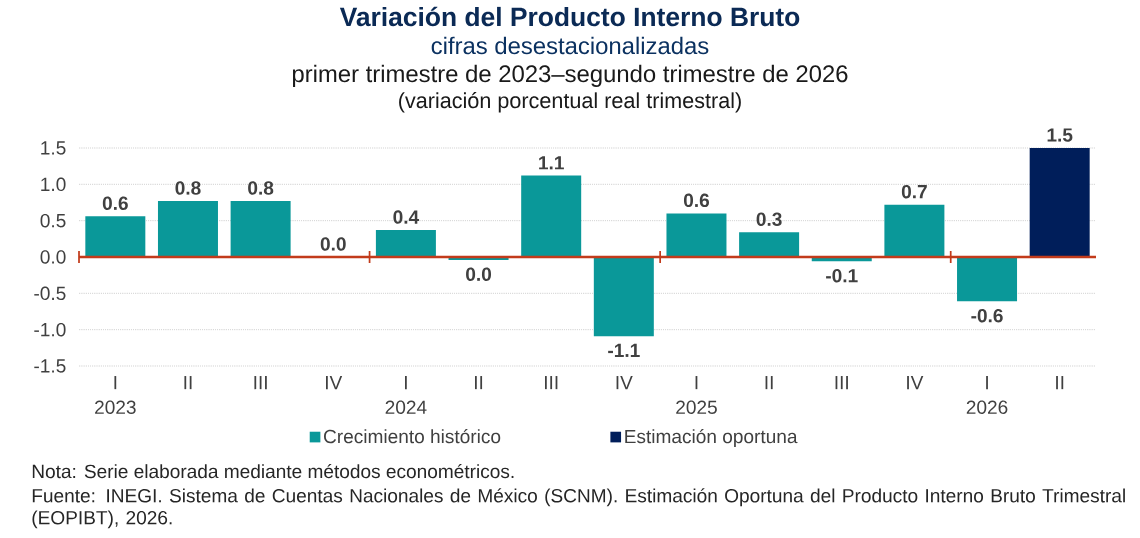 The image size is (1140, 538). Describe the element at coordinates (570, 45) in the screenshot. I see `chart-subtitle: cifras desestacionalizadas` at that location.